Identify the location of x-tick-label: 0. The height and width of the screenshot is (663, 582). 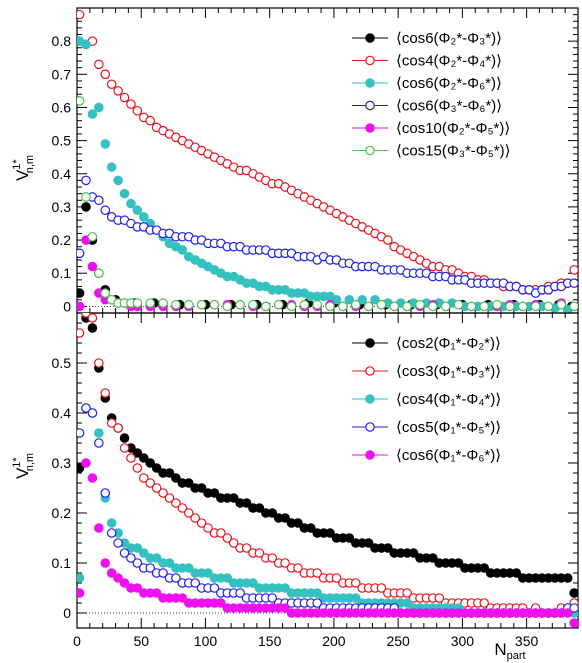
(77, 641).